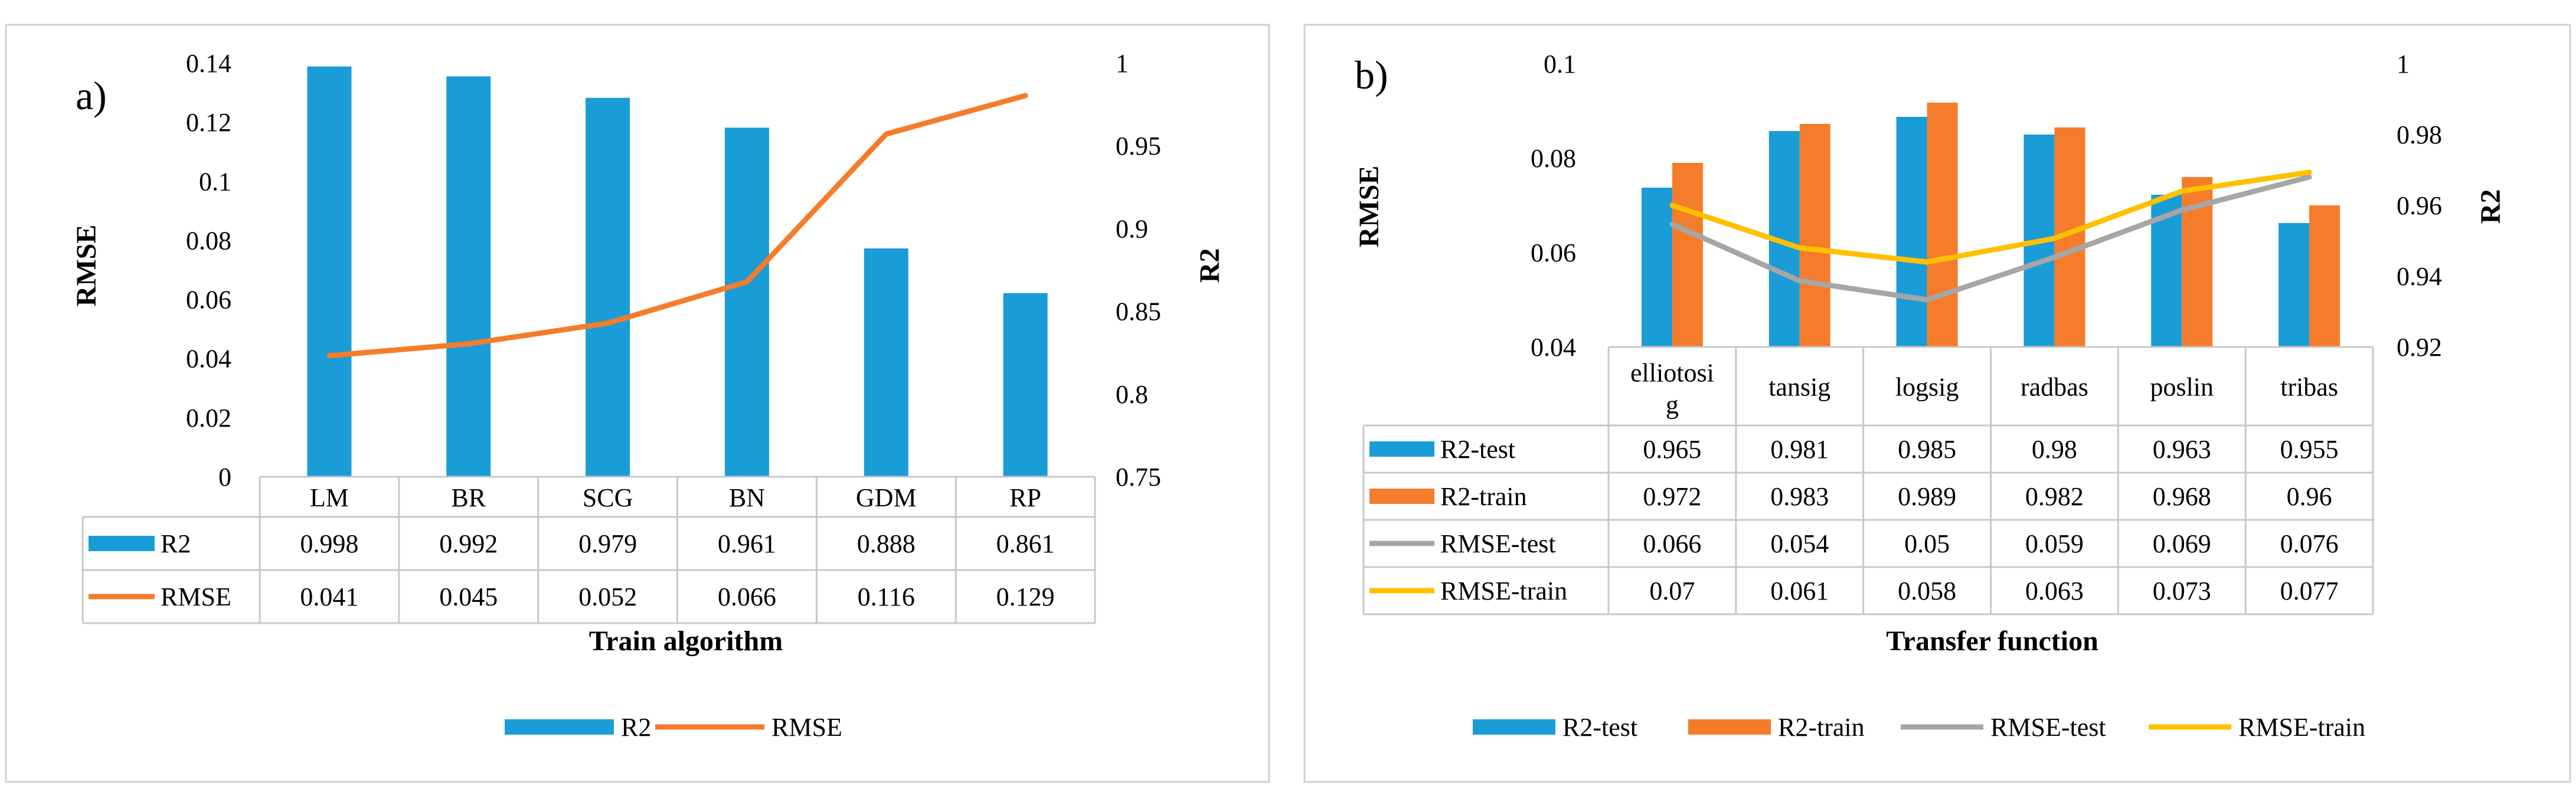 This screenshot has height=809, width=2576. What do you see at coordinates (2054, 387) in the screenshot?
I see `x-category-label: radbas` at bounding box center [2054, 387].